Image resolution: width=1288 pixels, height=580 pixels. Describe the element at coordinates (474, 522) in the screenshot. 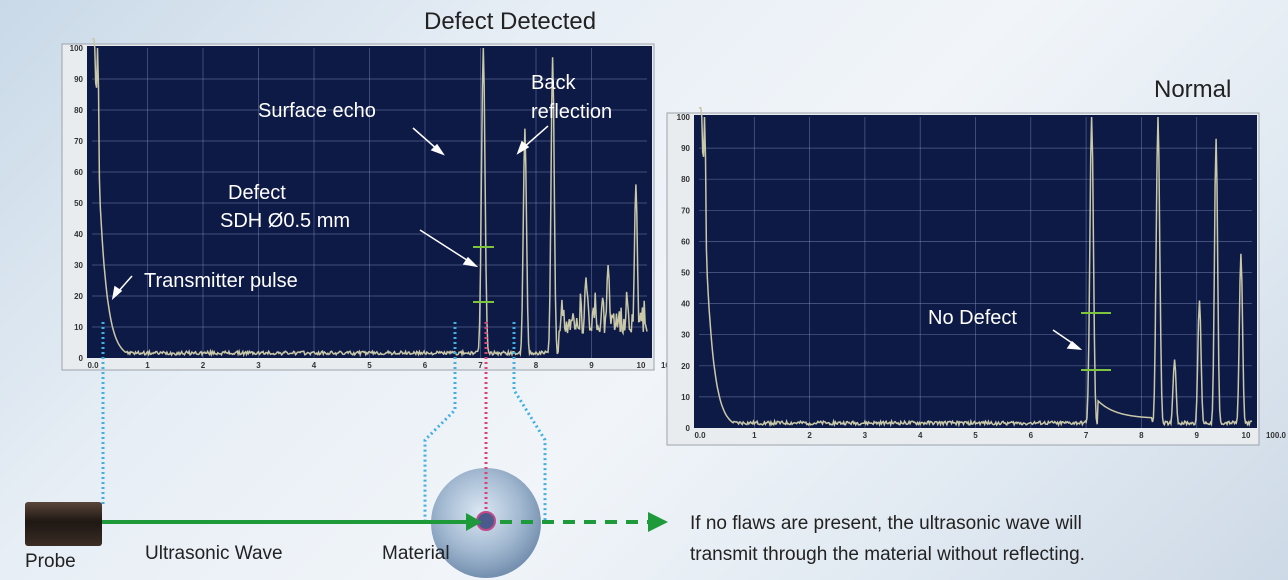

I see `ultrasonic-wave-arrowhead` at that location.